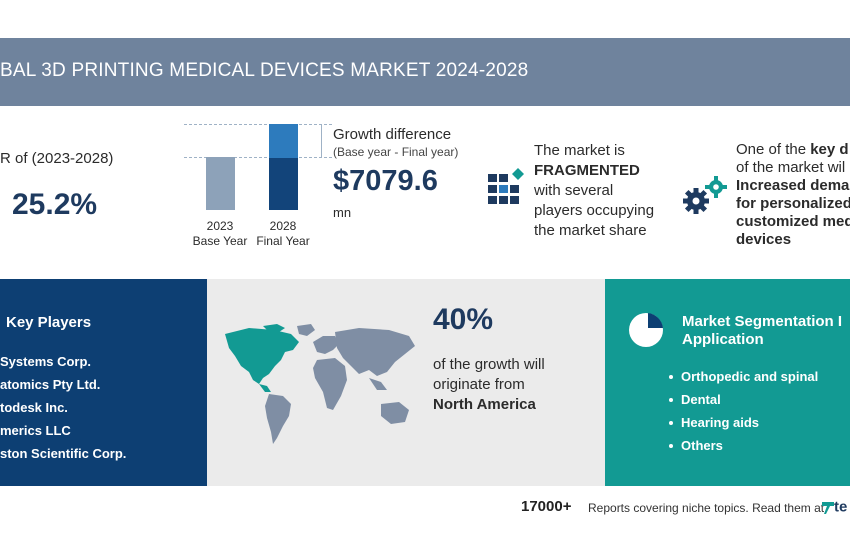 This screenshot has width=850, height=560. Describe the element at coordinates (50, 384) in the screenshot. I see `key-player-item: atomics Pty Ltd.` at that location.